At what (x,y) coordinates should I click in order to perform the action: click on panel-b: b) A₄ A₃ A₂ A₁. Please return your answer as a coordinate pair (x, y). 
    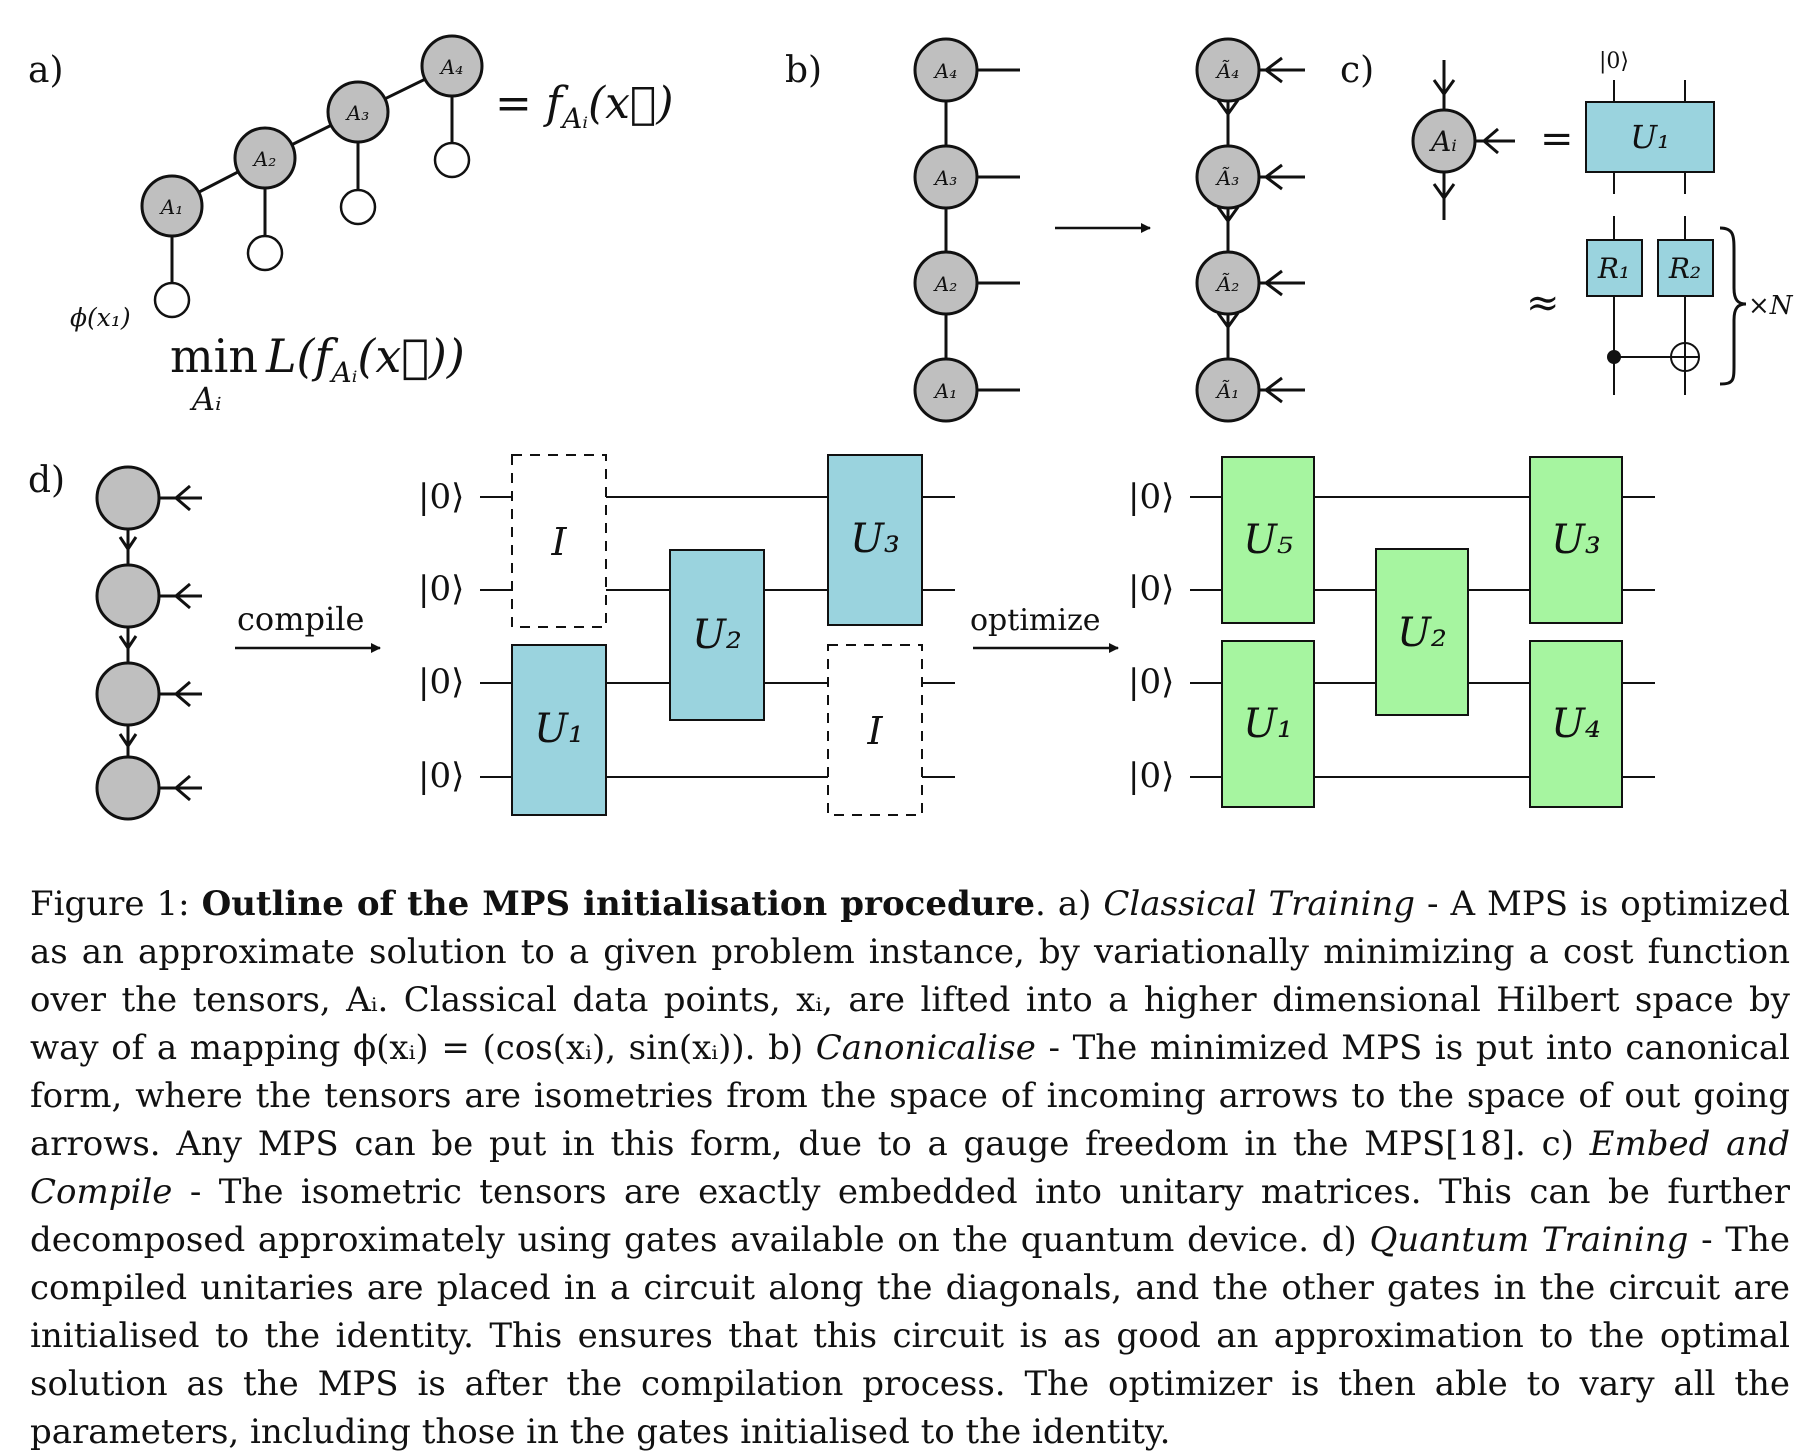
    Looking at the image, I should click on (1045, 230).